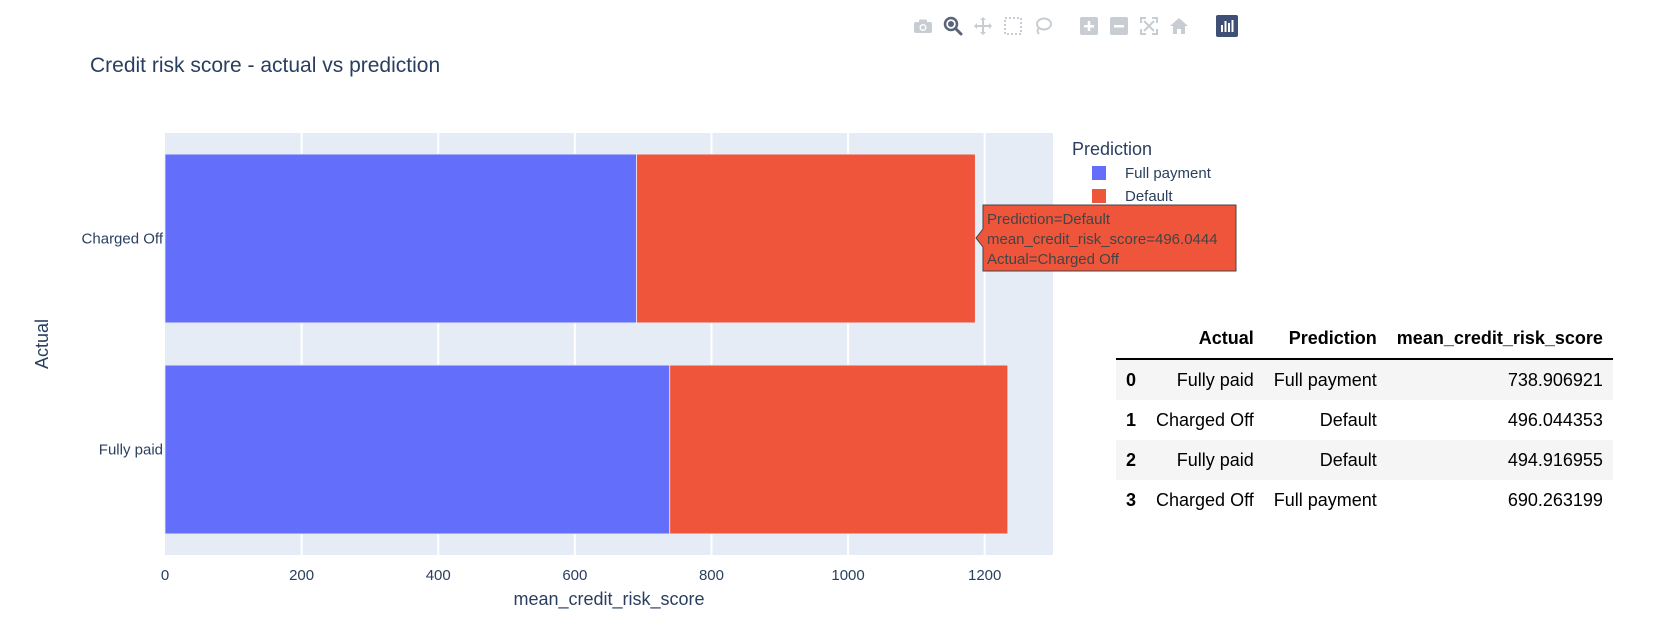  Describe the element at coordinates (1089, 26) in the screenshot. I see `zoom-in-icon` at that location.